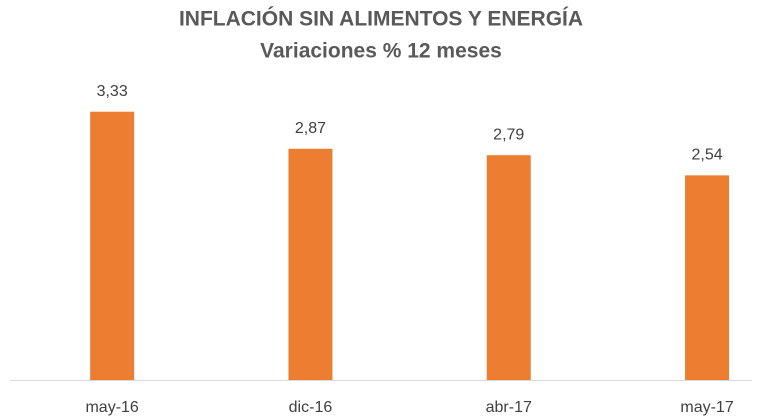 The width and height of the screenshot is (762, 420). Describe the element at coordinates (508, 134) in the screenshot. I see `data-label: 2,79` at that location.